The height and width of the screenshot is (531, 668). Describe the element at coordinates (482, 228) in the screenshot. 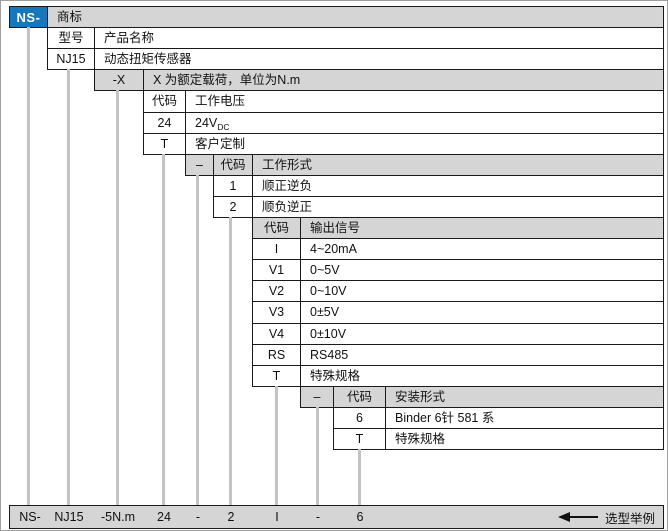

I see `output-header: 输出信号` at that location.